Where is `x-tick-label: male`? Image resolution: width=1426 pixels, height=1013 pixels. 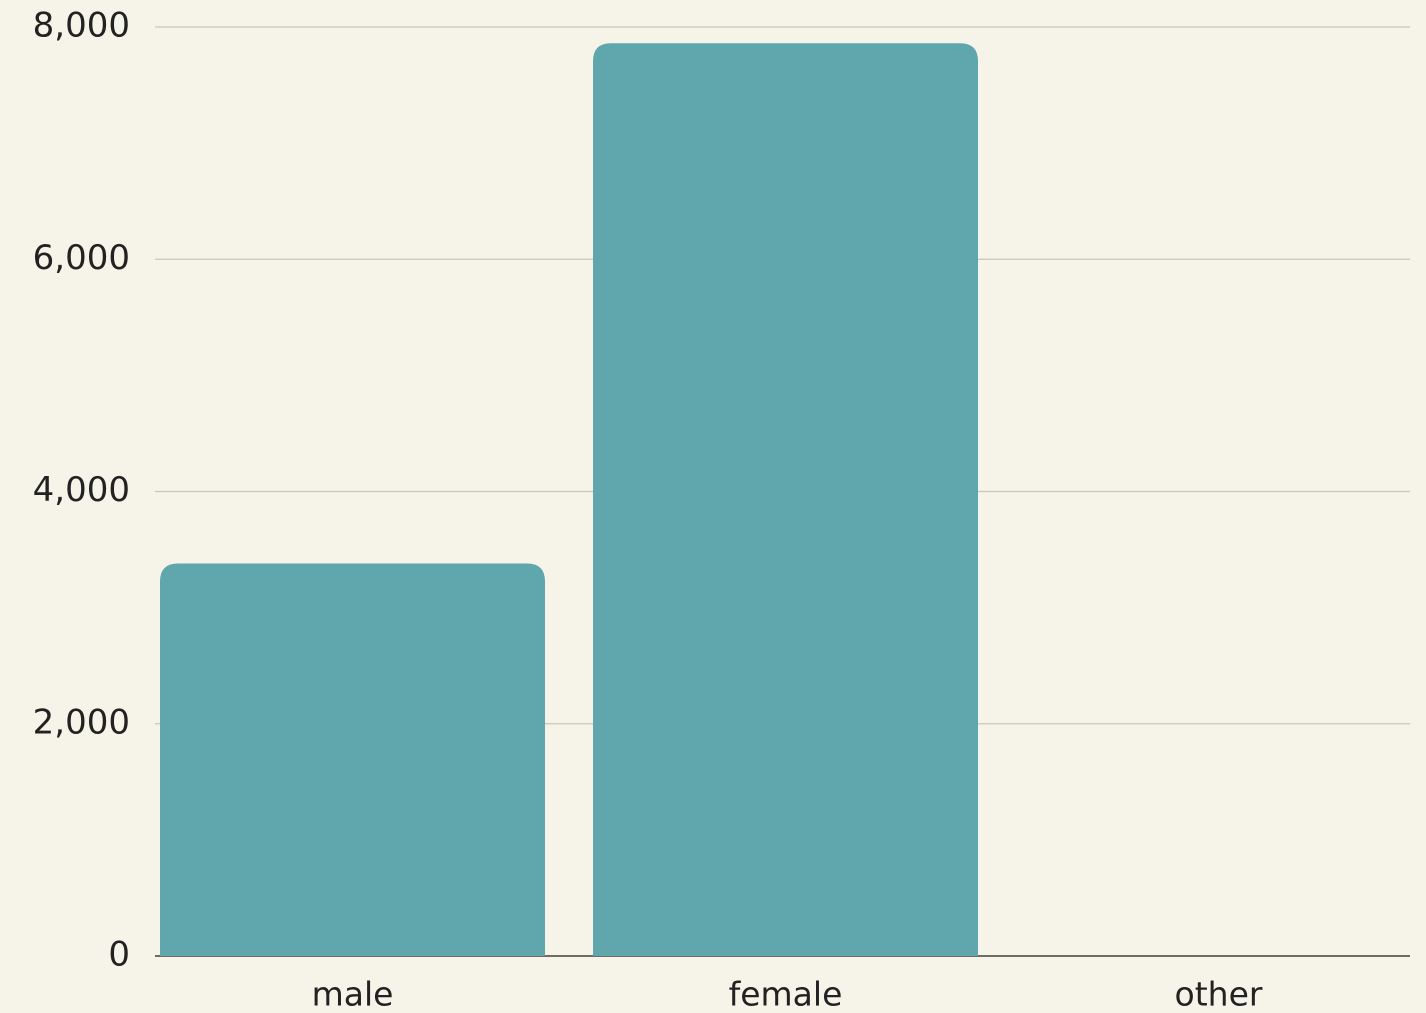 x-tick-label: male is located at coordinates (353, 994).